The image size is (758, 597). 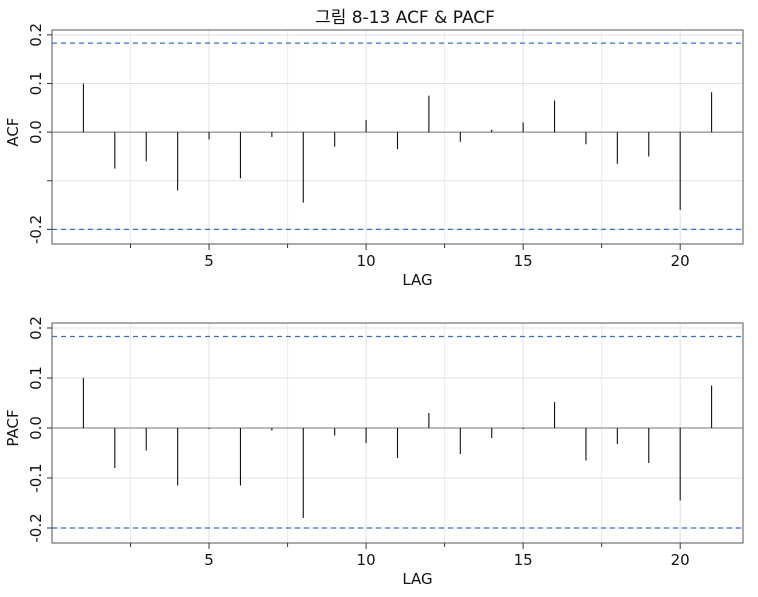 I want to click on figure-title: 그림 8-13 ACF & PACF, so click(x=405, y=18).